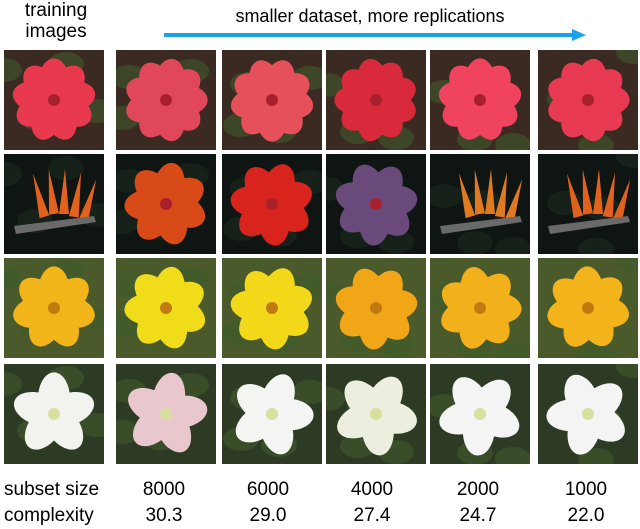 This screenshot has height=529, width=640. I want to click on subset-size-value: 1000, so click(586, 489).